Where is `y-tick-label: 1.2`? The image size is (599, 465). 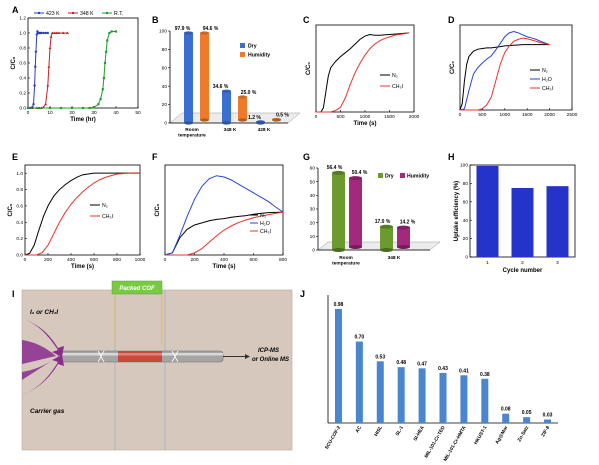 y-tick-label: 1.2 is located at coordinates (22, 19).